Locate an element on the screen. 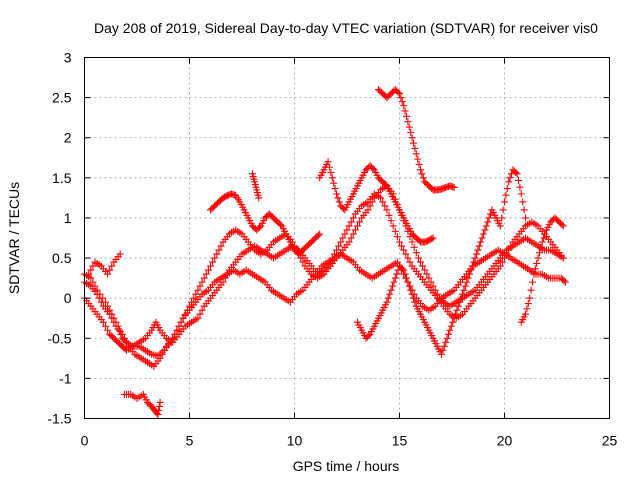  x-tick-label: 5 is located at coordinates (190, 441).